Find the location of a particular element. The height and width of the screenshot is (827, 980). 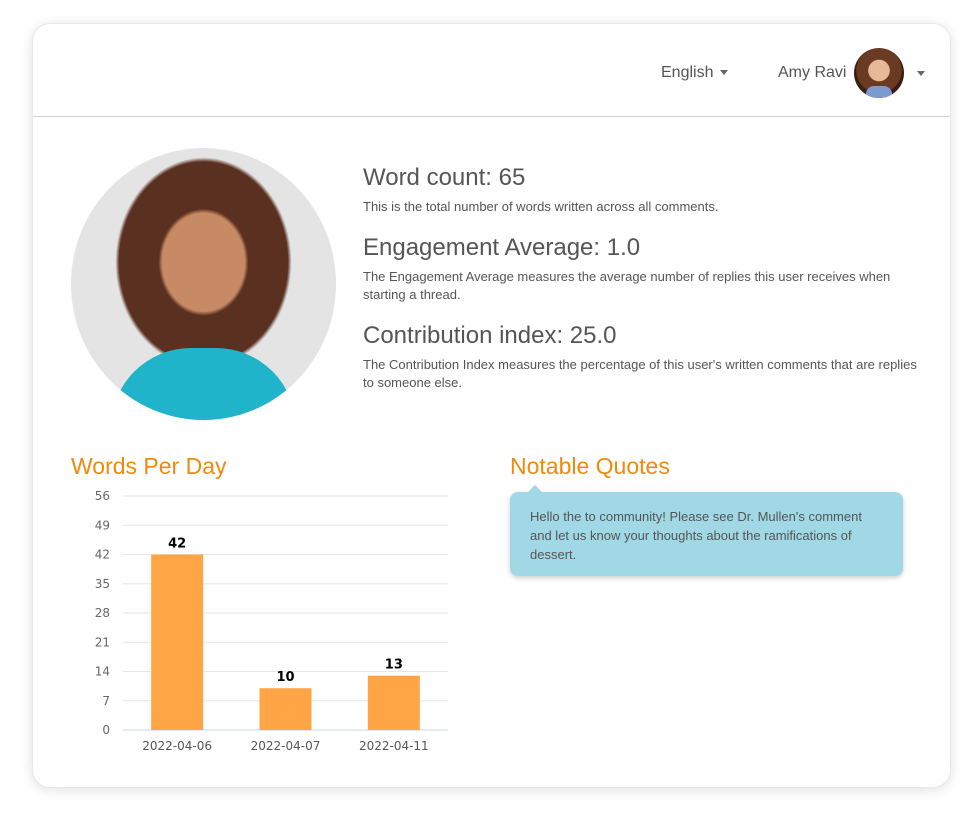

y-tick-label: 56 is located at coordinates (102, 496).